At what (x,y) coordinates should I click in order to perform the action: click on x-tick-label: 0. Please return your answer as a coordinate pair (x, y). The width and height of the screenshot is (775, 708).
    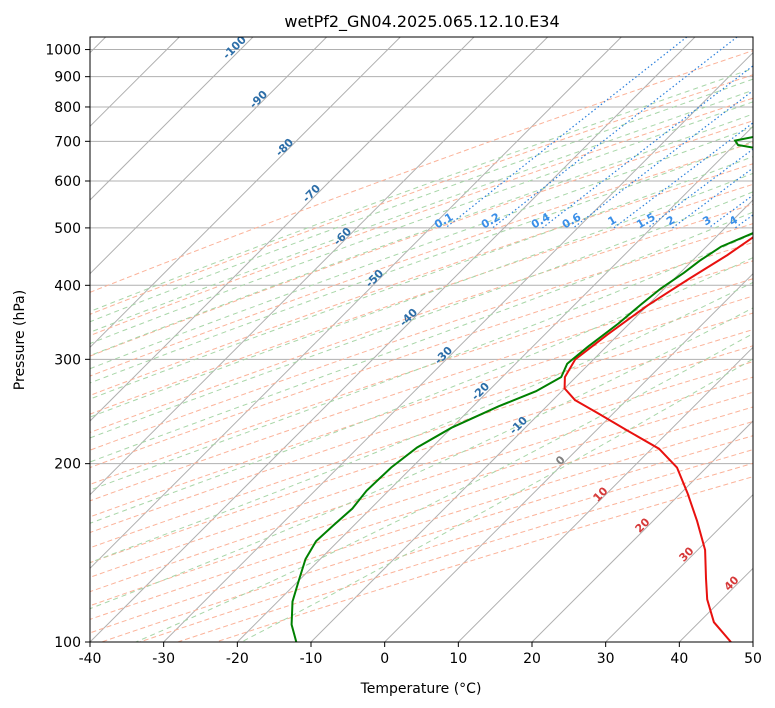
    Looking at the image, I should click on (384, 659).